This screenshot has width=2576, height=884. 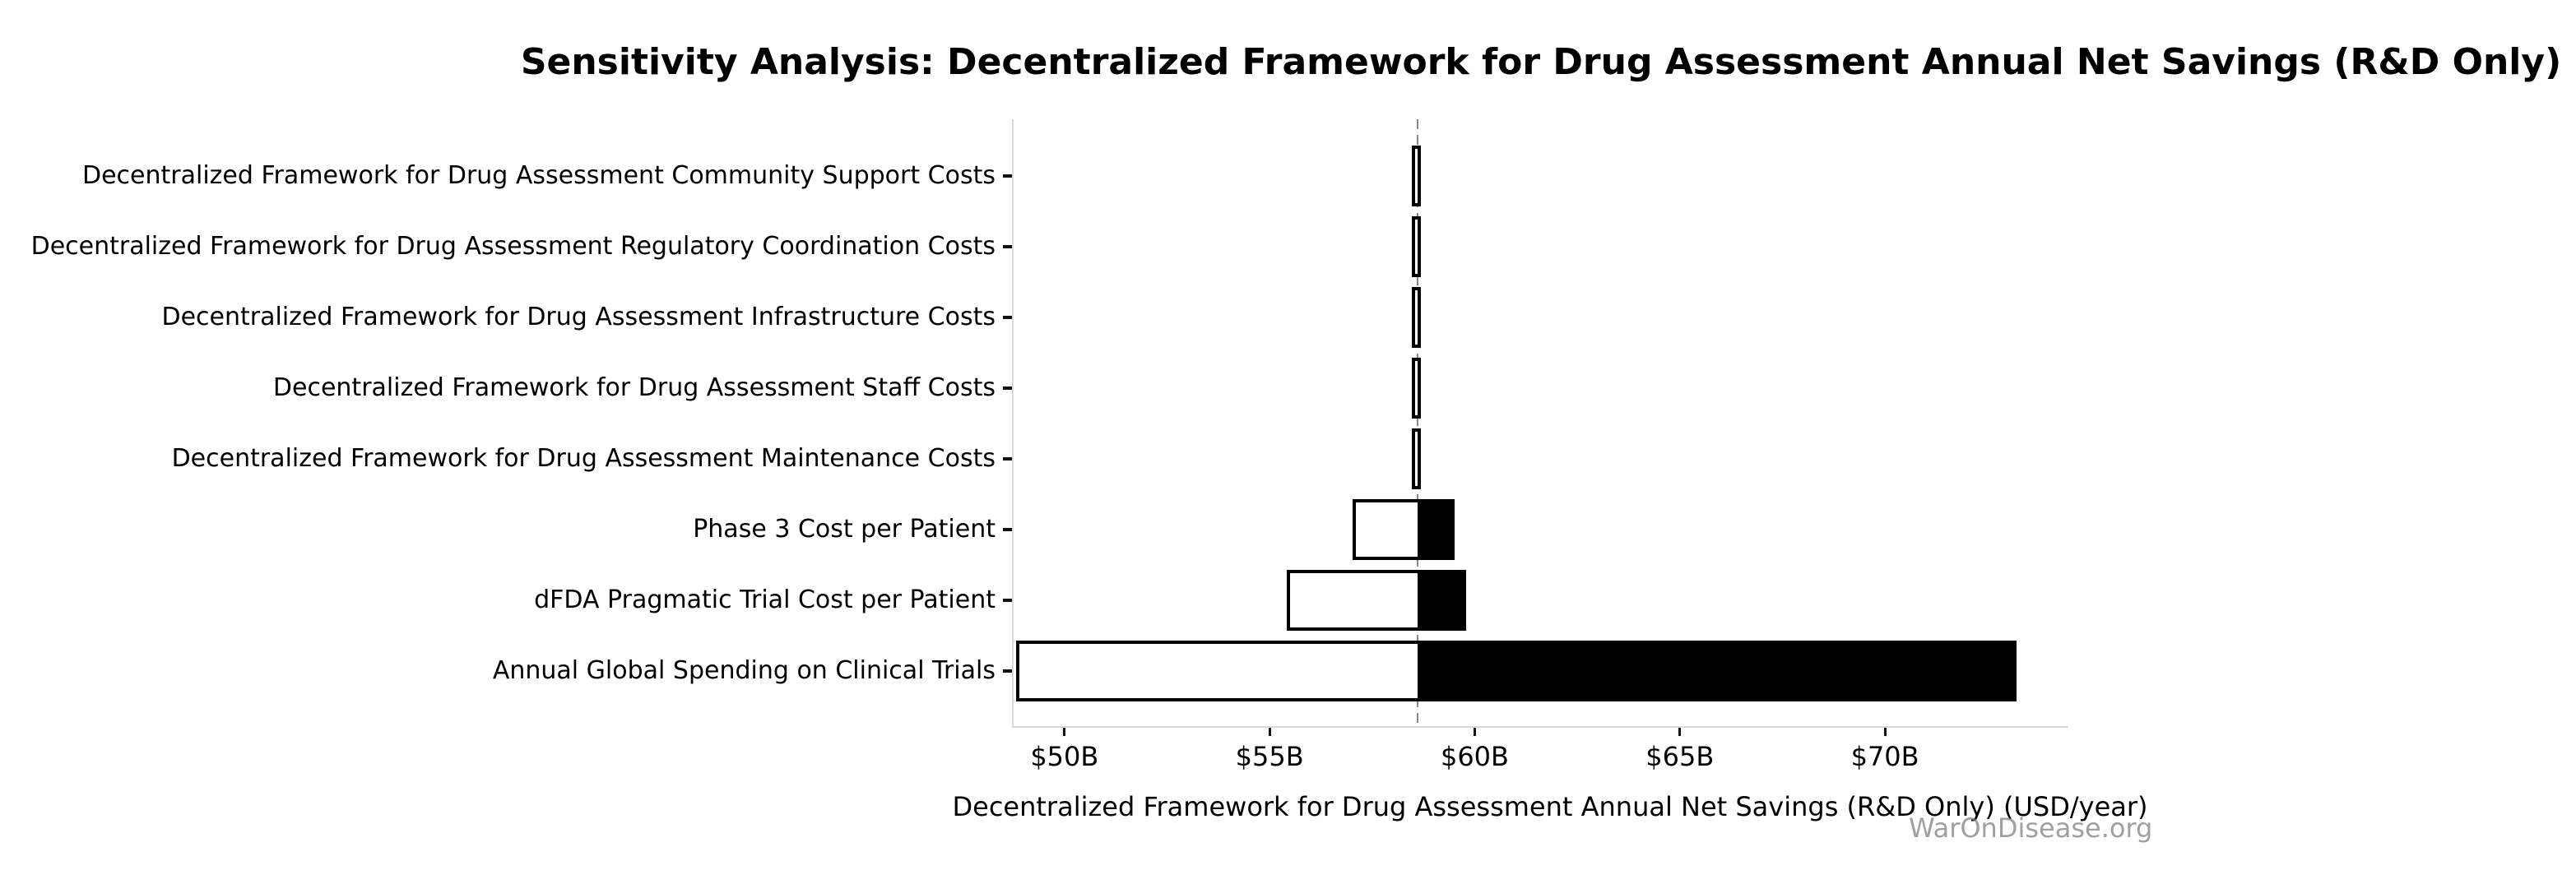 What do you see at coordinates (2031, 828) in the screenshot?
I see `watermark: WarOnDisease.org` at bounding box center [2031, 828].